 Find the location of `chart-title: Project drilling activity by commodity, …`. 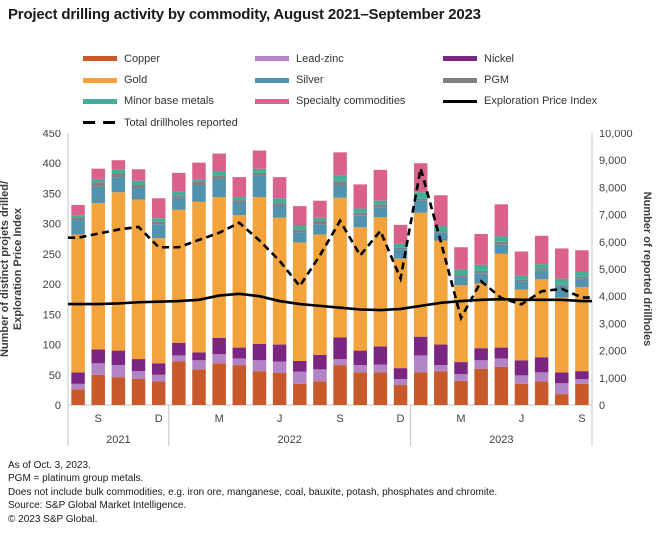

chart-title: Project drilling activity by commodity, … is located at coordinates (244, 14).